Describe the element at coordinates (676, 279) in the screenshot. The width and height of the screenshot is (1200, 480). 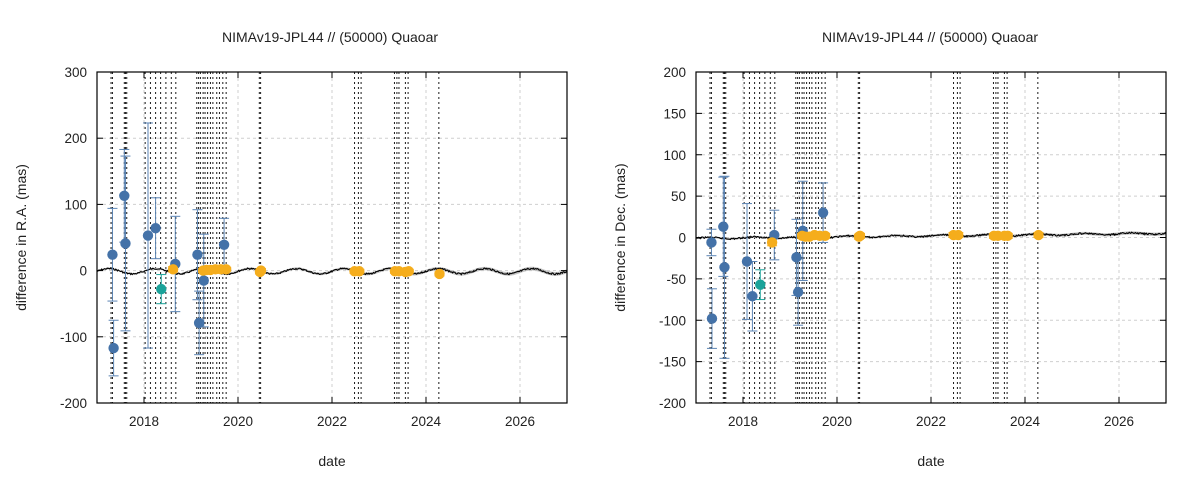
I see `y-tick-label: -50` at that location.